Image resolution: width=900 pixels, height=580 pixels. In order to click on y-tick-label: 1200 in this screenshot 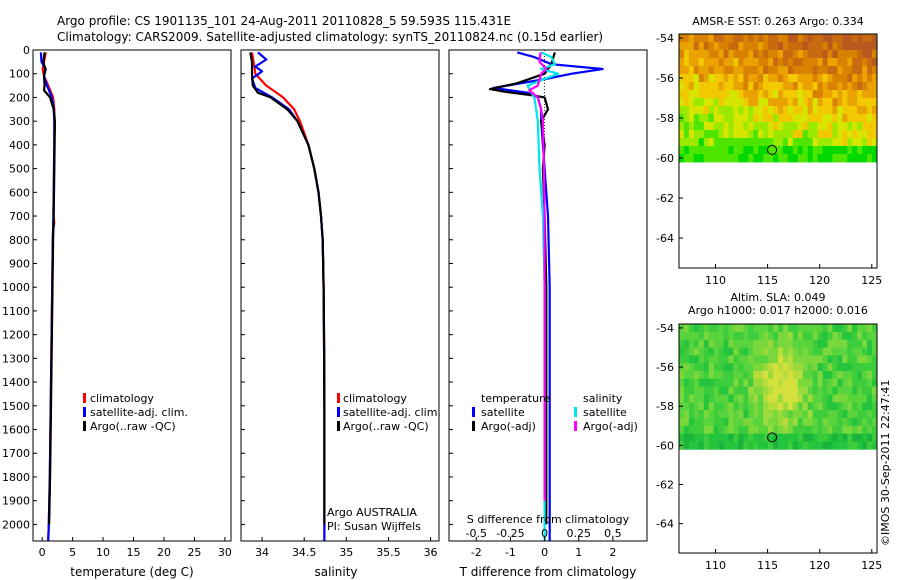, I will do `click(16, 335)`.